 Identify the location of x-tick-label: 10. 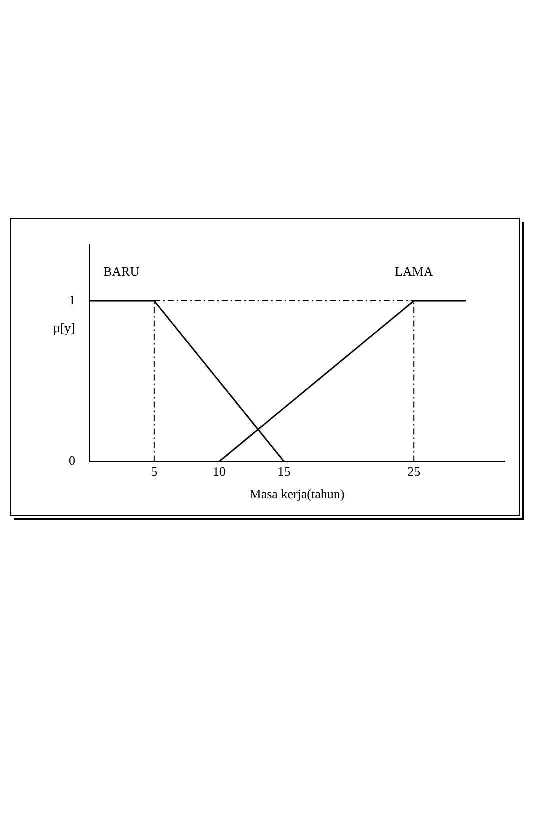
(219, 472).